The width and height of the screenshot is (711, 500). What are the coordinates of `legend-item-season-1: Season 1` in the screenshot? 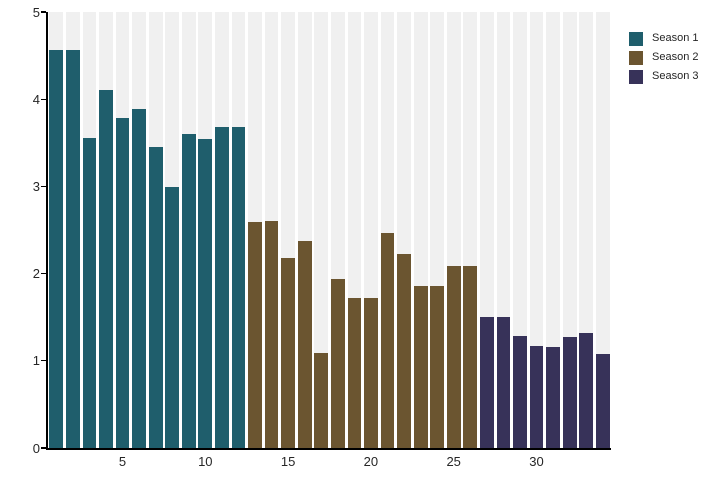 It's located at (663, 38).